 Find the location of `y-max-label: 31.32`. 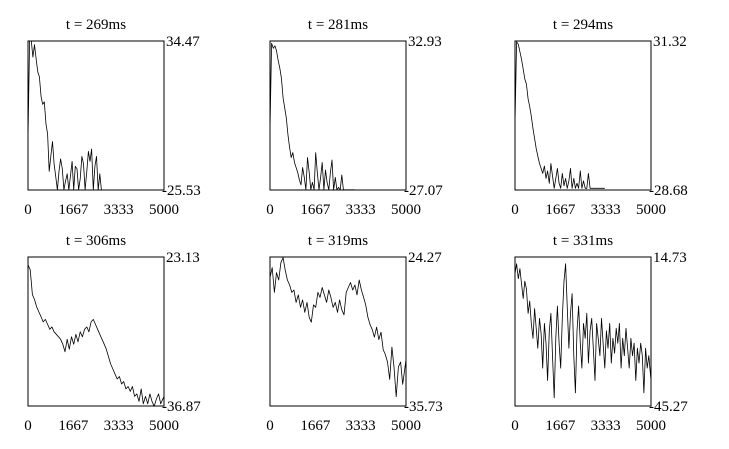

y-max-label: 31.32 is located at coordinates (670, 42).